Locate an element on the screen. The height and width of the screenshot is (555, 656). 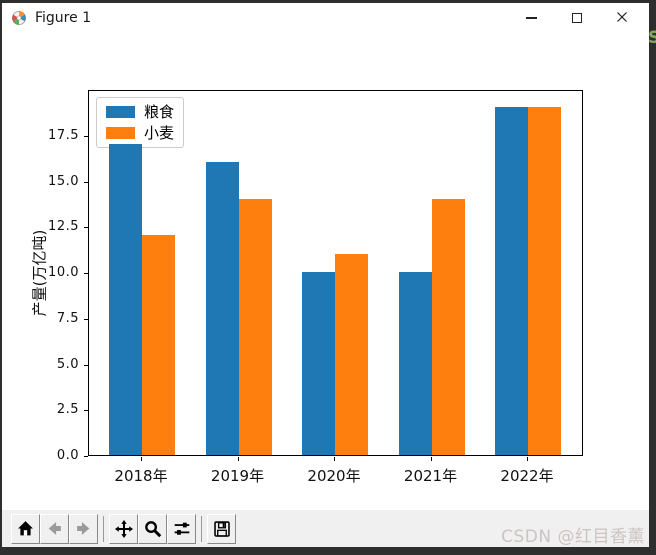
window-title: Figure 1 is located at coordinates (63, 18).